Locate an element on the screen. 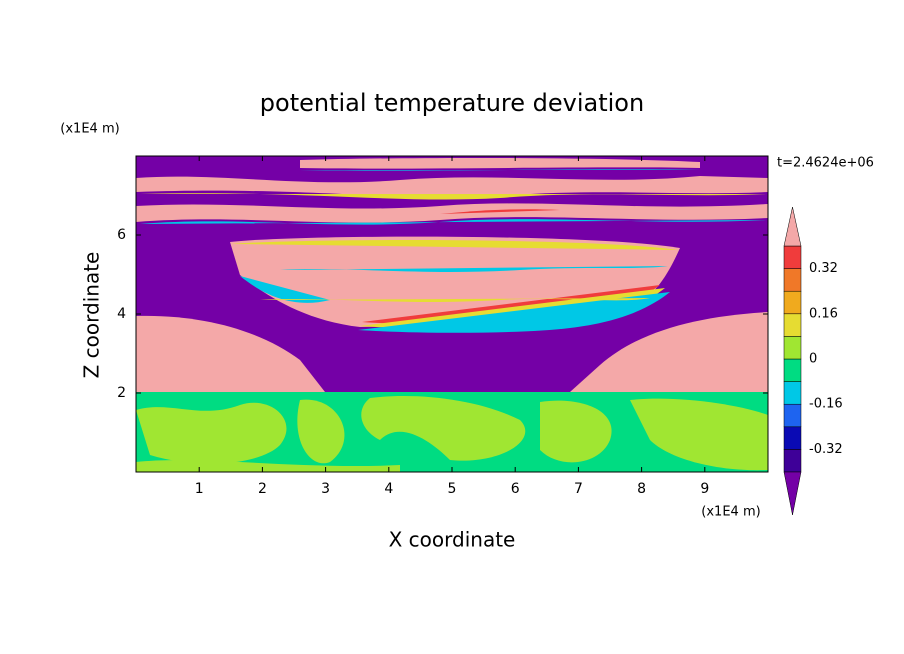  x-tick-label: 1 is located at coordinates (199, 489).